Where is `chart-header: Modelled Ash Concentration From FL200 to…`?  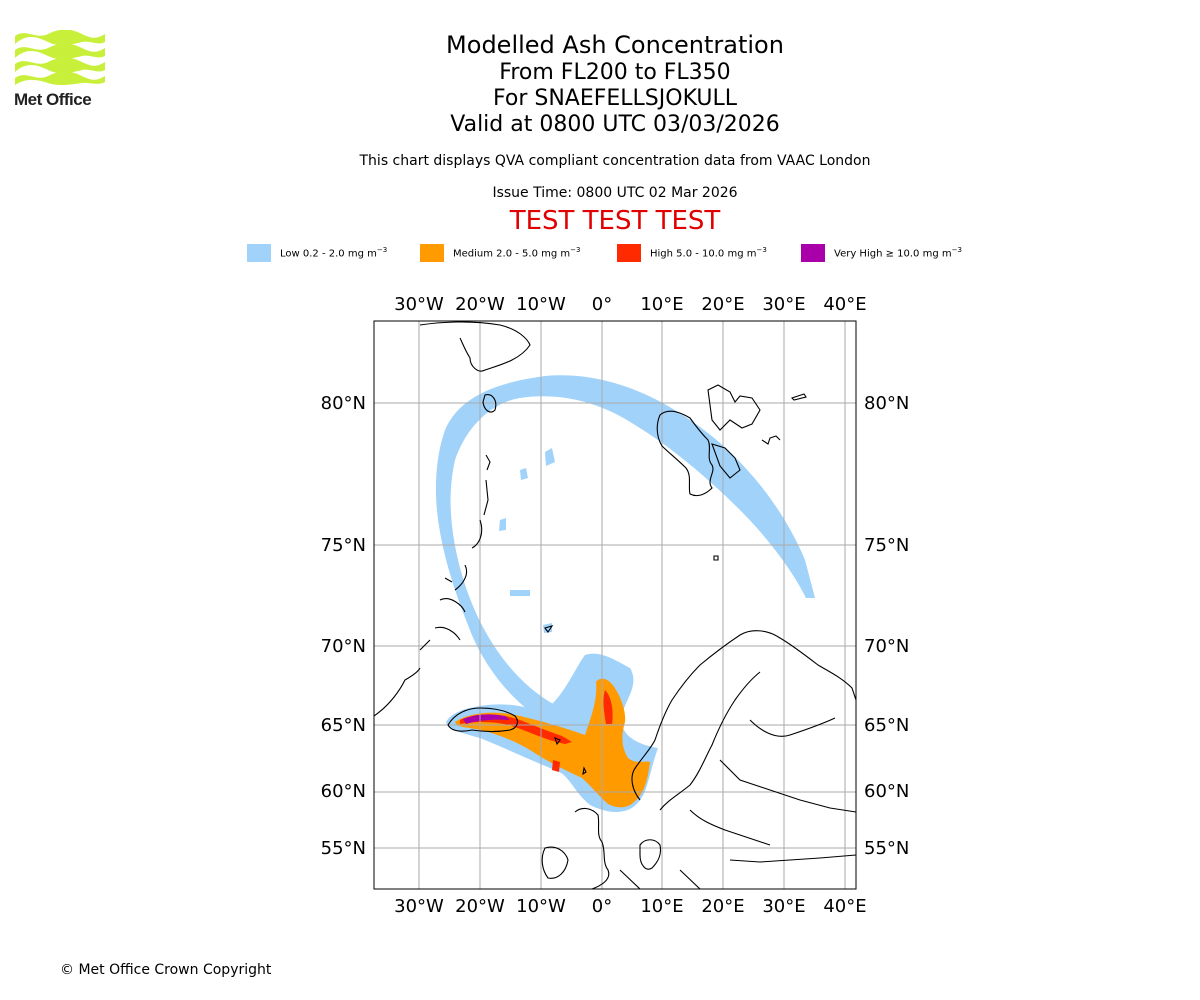 chart-header: Modelled Ash Concentration From FL200 to… is located at coordinates (615, 133).